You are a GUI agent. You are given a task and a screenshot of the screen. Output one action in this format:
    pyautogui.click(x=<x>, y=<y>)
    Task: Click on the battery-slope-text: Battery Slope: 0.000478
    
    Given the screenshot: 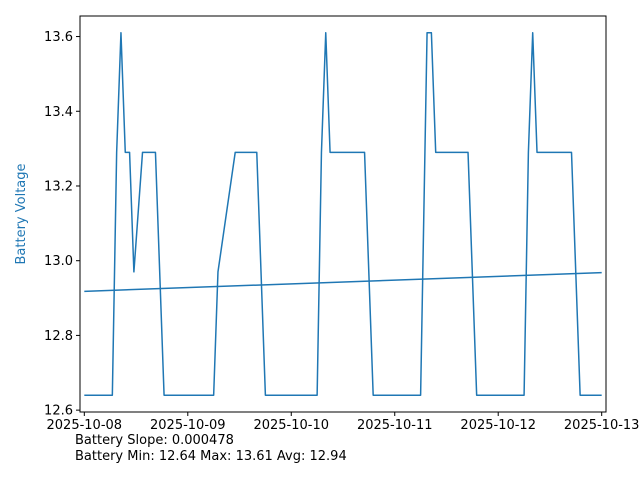 What is the action you would take?
    pyautogui.click(x=154, y=440)
    